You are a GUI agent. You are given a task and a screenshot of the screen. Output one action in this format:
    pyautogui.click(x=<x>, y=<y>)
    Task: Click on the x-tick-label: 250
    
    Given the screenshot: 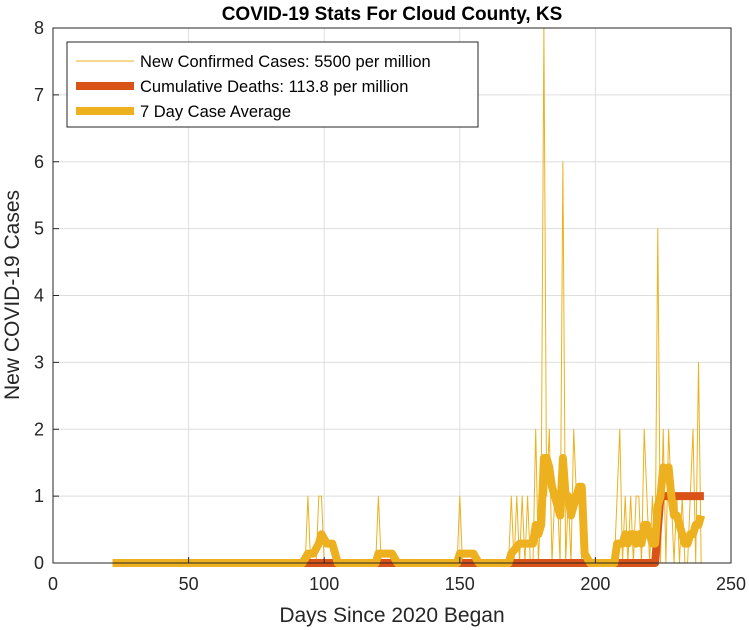 What is the action you would take?
    pyautogui.click(x=731, y=584)
    